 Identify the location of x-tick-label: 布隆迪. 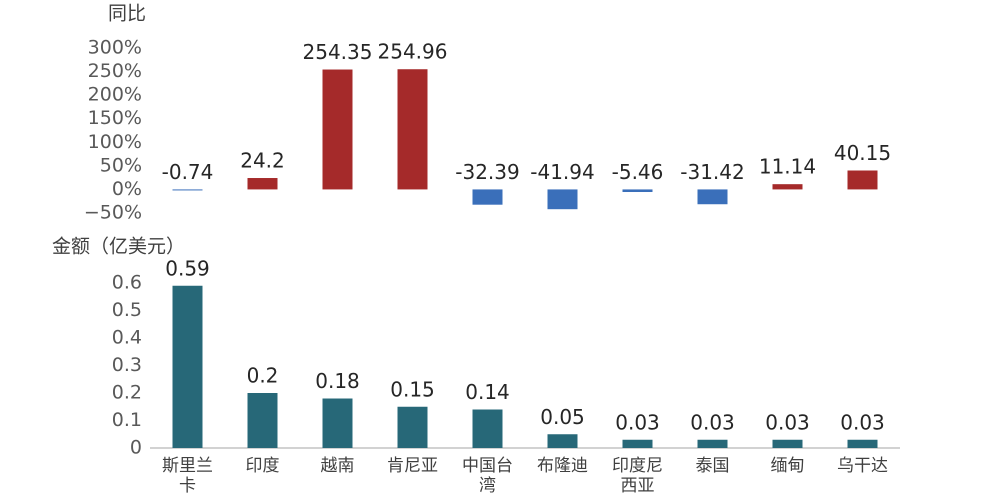
(562, 466).